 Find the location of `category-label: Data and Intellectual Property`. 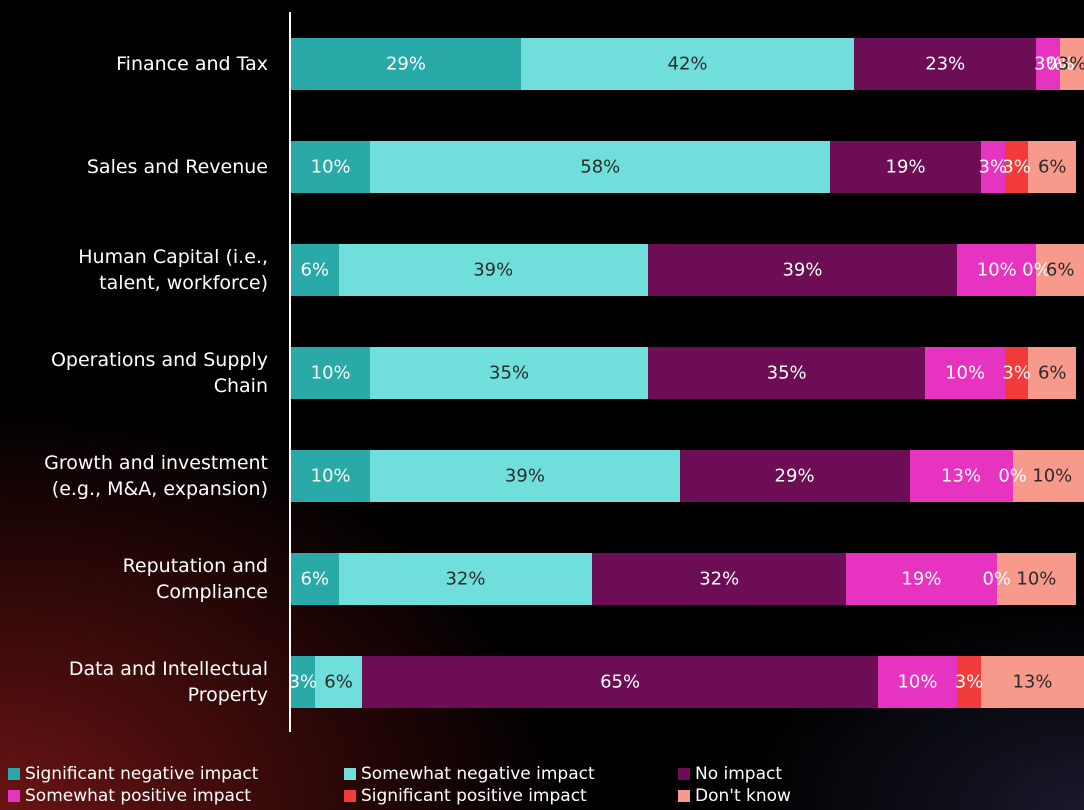

category-label: Data and Intellectual Property is located at coordinates (168, 682).